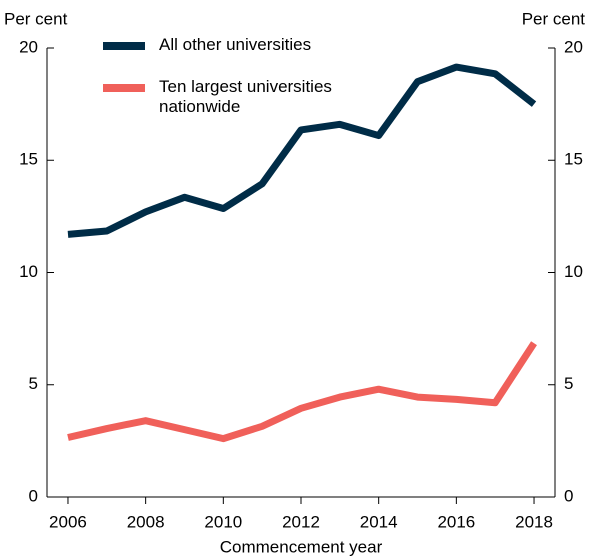 The width and height of the screenshot is (589, 558). Describe the element at coordinates (573, 46) in the screenshot. I see `y2-tick-label: 20` at that location.